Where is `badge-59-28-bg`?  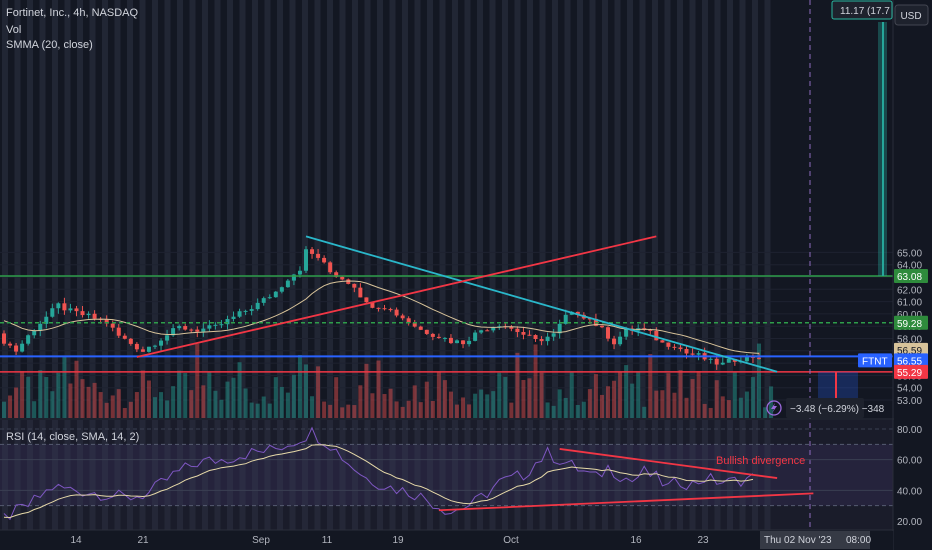
badge-59-28-bg is located at coordinates (911, 322).